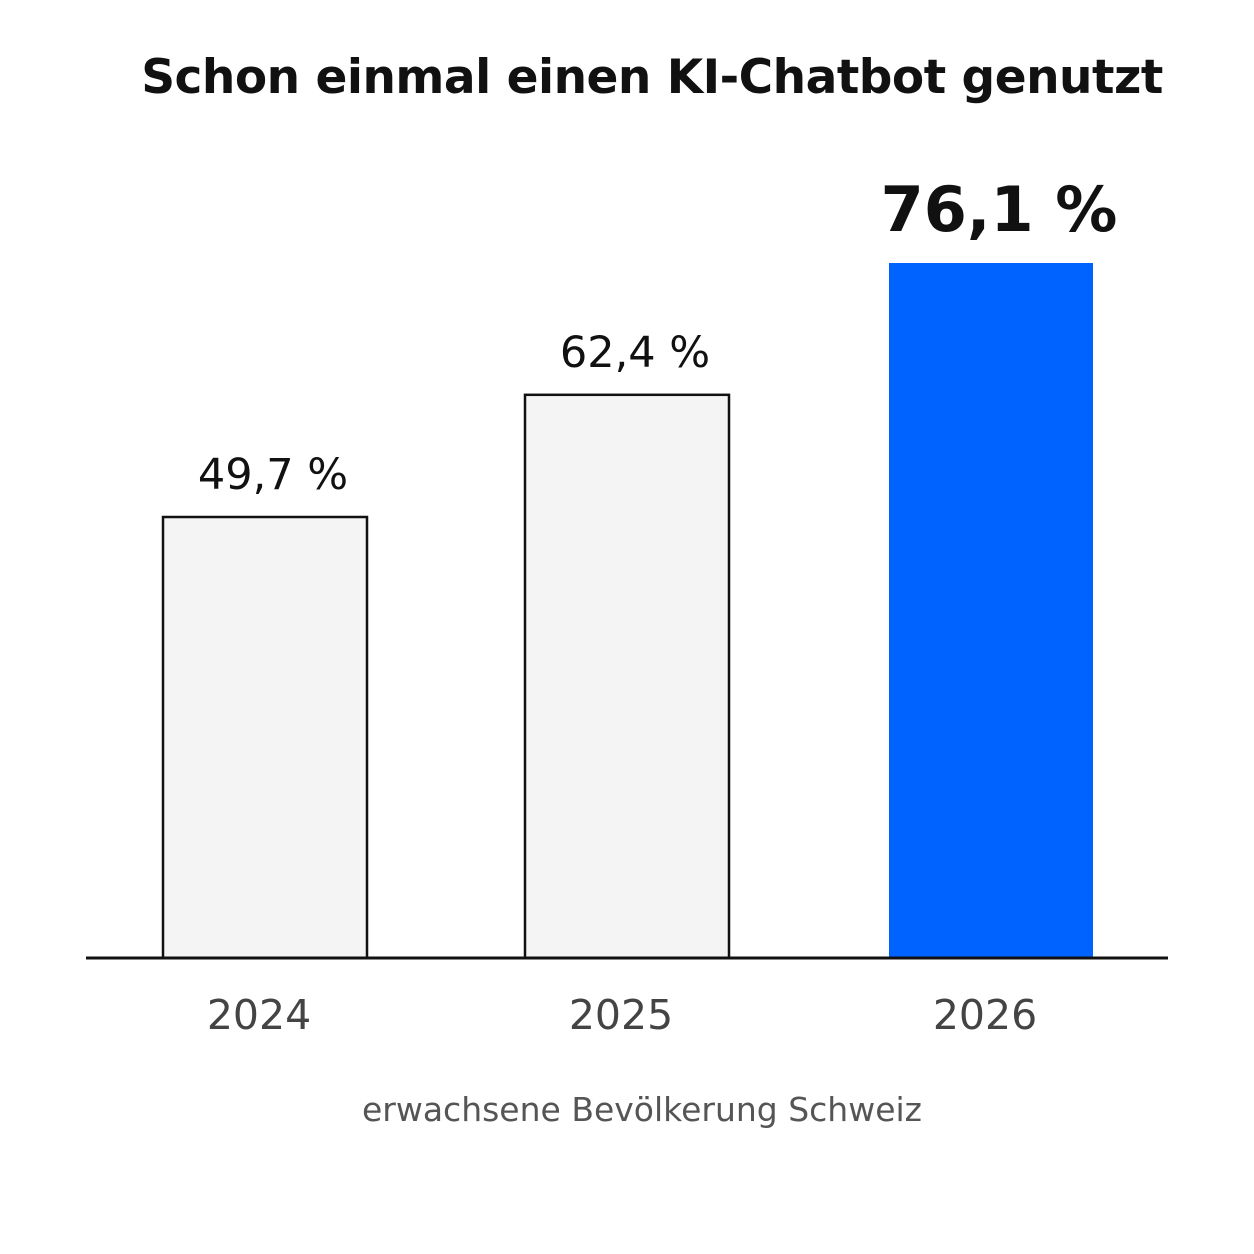 This screenshot has width=1254, height=1254. I want to click on tick-label-2025: 2025, so click(621, 1015).